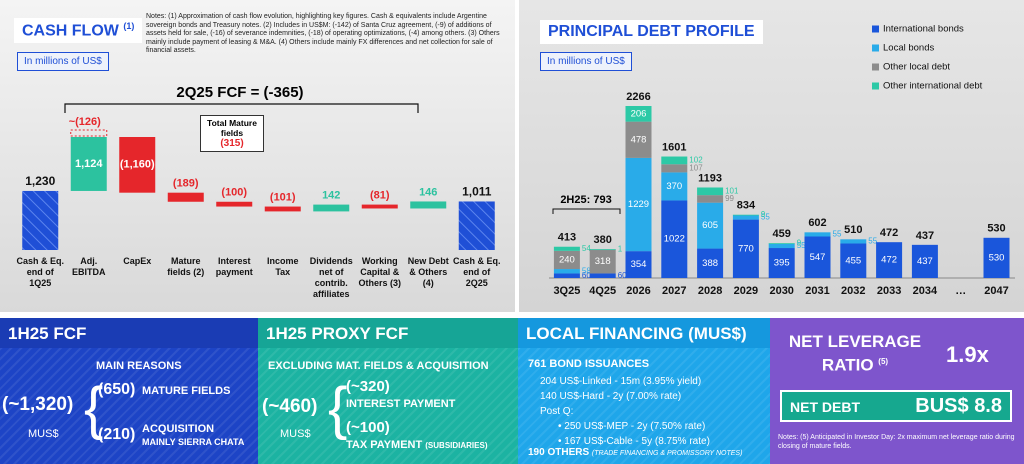 The width and height of the screenshot is (1024, 464). I want to click on segment-label: 770, so click(746, 248).